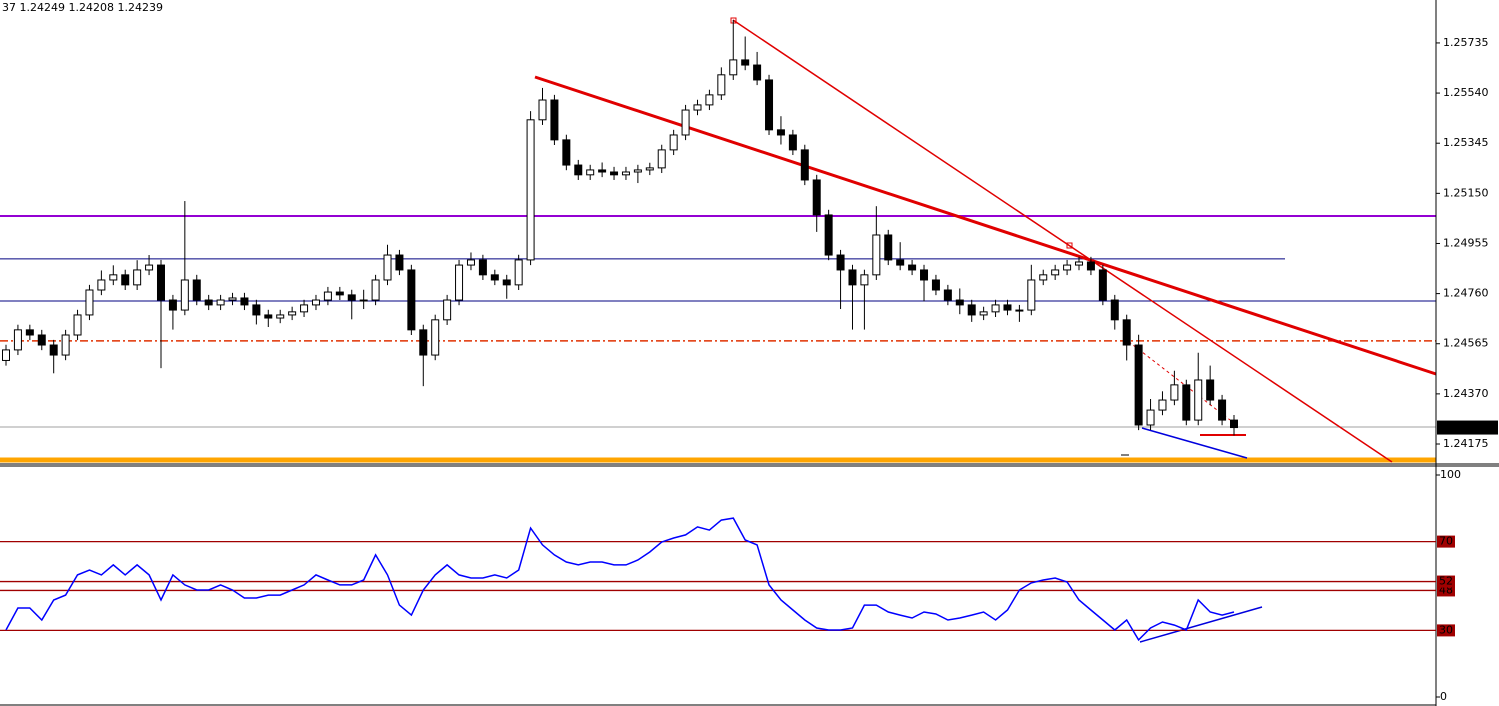 The width and height of the screenshot is (1499, 706). I want to click on y-tick-label: 0, so click(1443, 696).